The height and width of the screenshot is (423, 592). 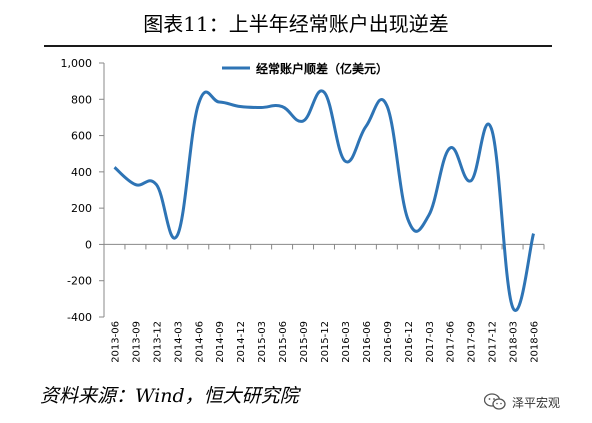 I want to click on y-axis: -400 -200 0 200 400 600 800 1,000, so click(x=83, y=190).